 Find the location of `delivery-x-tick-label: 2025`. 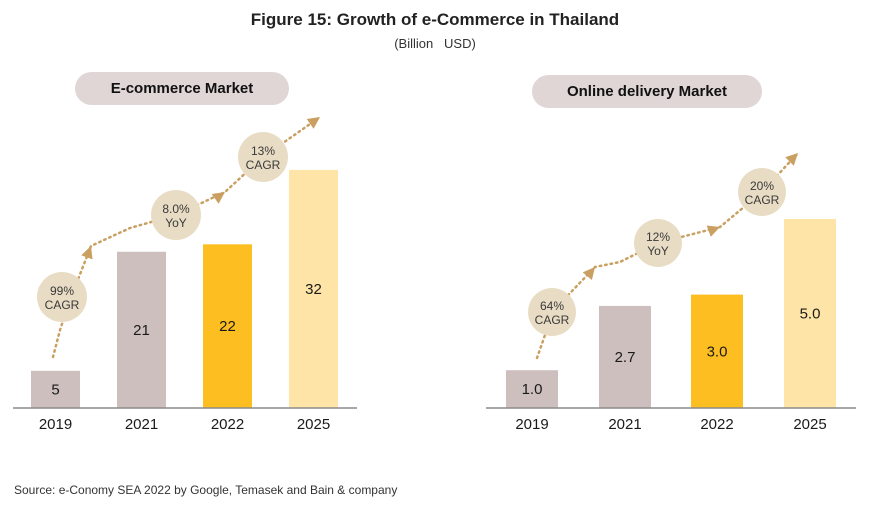

delivery-x-tick-label: 2025 is located at coordinates (809, 424).